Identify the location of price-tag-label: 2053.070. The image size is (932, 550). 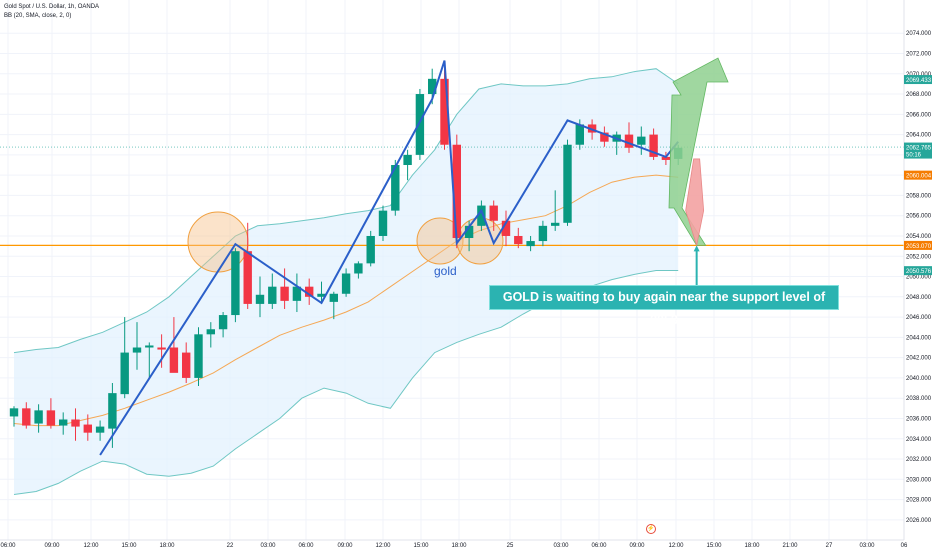
(919, 247).